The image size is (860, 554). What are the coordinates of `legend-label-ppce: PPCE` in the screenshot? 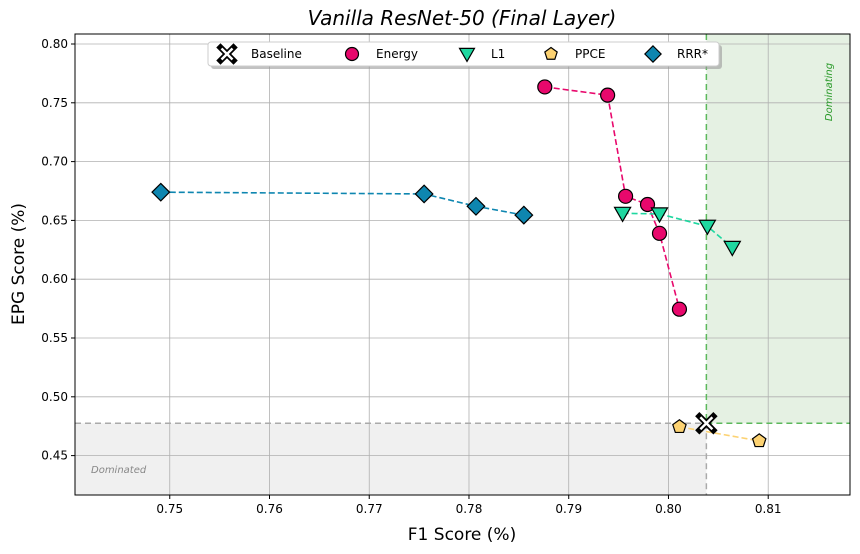 It's located at (590, 54).